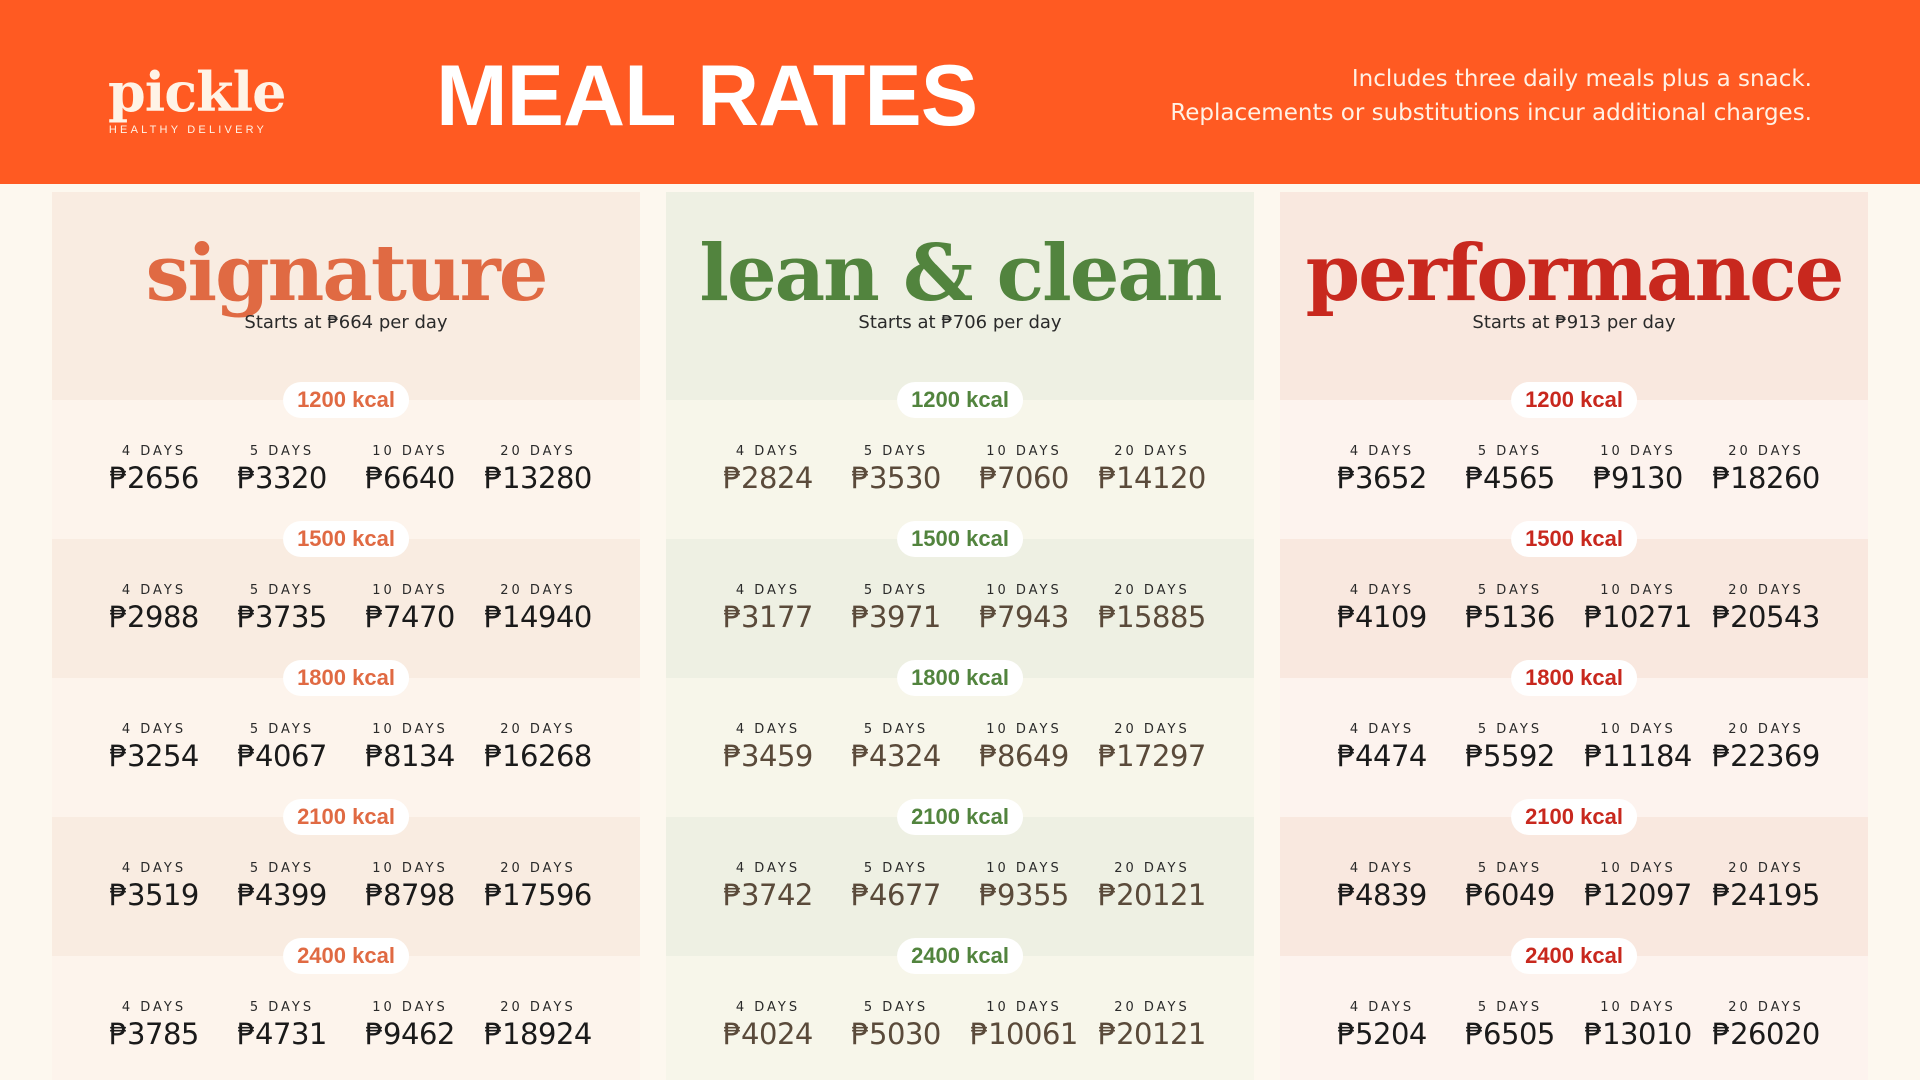 This screenshot has width=1920, height=1080. What do you see at coordinates (538, 895) in the screenshot?
I see `price-amount: ₱17596` at bounding box center [538, 895].